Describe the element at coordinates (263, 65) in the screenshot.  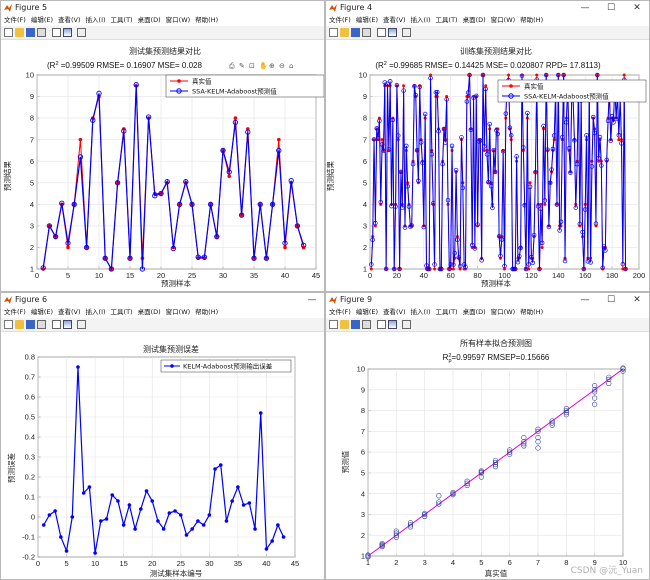
I see `pan-icon: ✋` at that location.